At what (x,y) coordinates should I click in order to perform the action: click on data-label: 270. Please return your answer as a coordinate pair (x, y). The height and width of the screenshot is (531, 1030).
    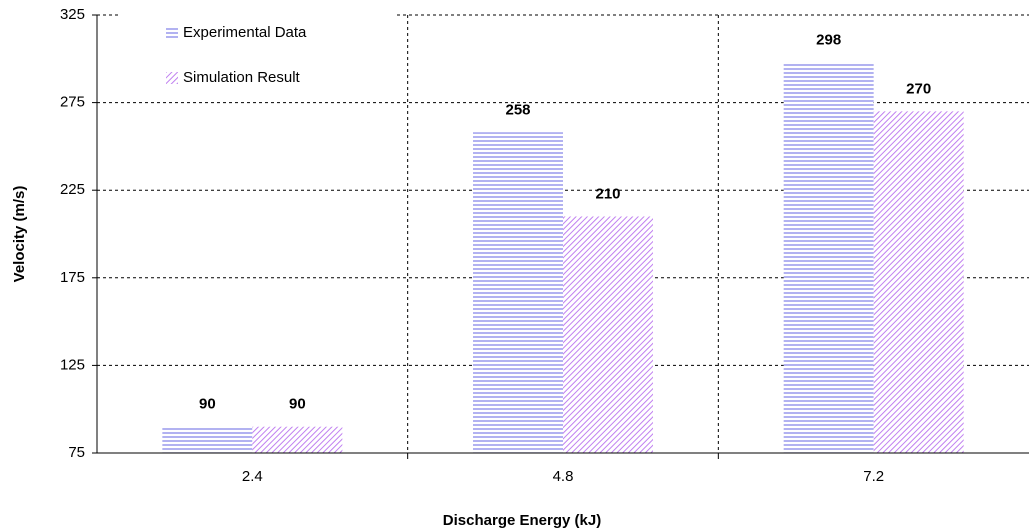
    Looking at the image, I should click on (918, 88).